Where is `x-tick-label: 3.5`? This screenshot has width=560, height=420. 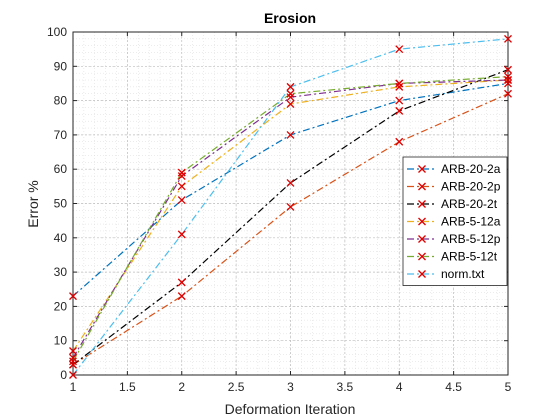
x-tick-label: 3.5 is located at coordinates (345, 387).